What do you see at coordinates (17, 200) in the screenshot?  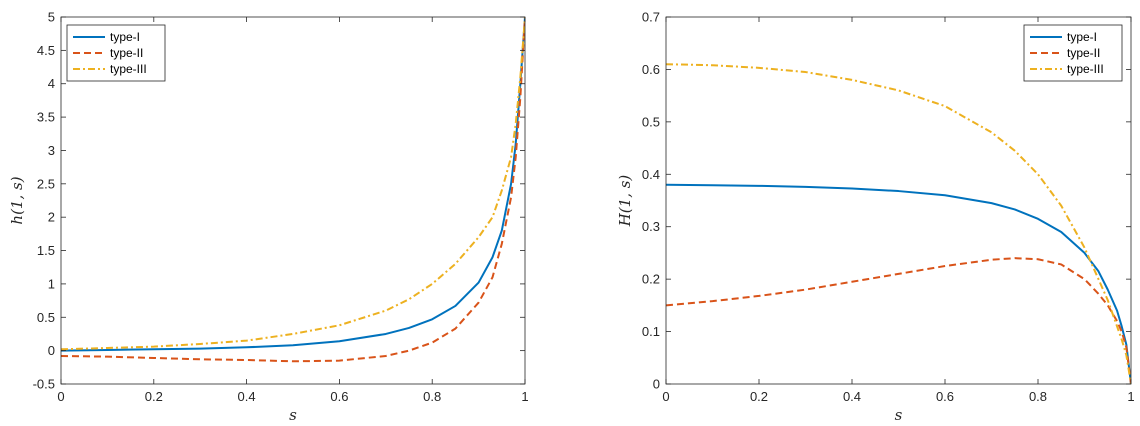 I see `y-axis-label: h(1, s)` at bounding box center [17, 200].